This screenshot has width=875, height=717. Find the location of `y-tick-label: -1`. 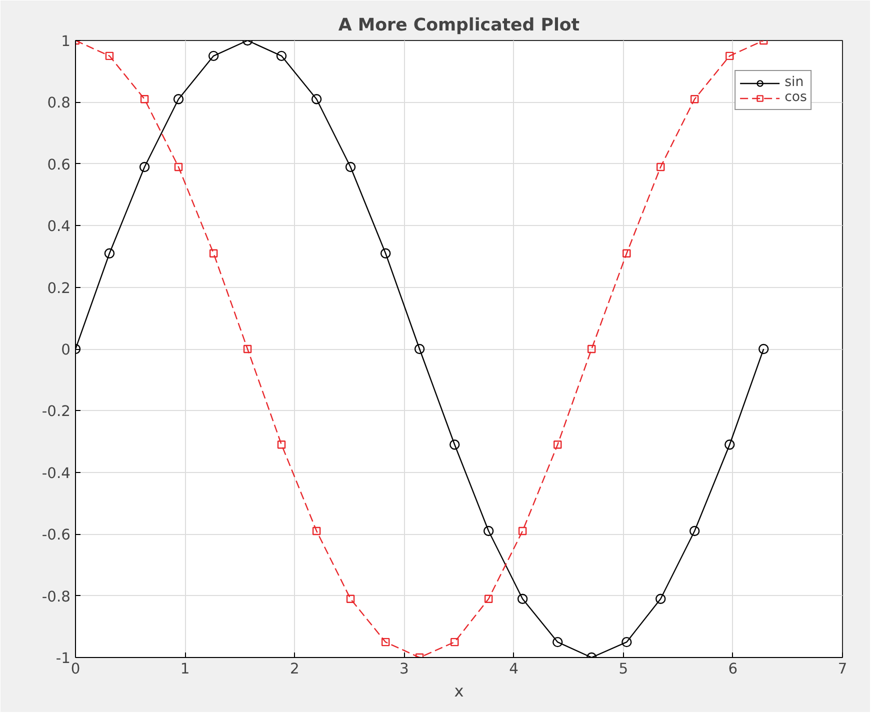

y-tick-label: -1 is located at coordinates (63, 658).